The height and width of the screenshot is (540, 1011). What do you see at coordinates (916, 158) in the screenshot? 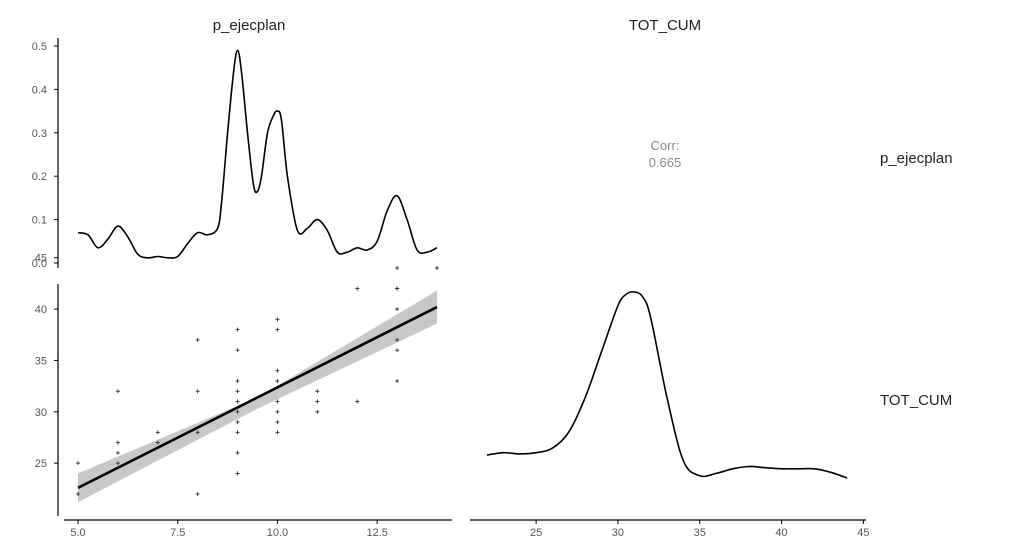
I see `row-label-p-ejecplan: p_ejecplan` at bounding box center [916, 158].